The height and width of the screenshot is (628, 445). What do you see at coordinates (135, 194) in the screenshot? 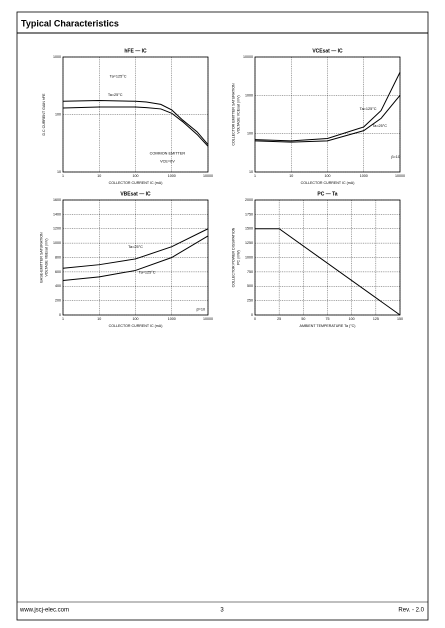
I see `chart-title: VBEsat — IC` at bounding box center [135, 194].